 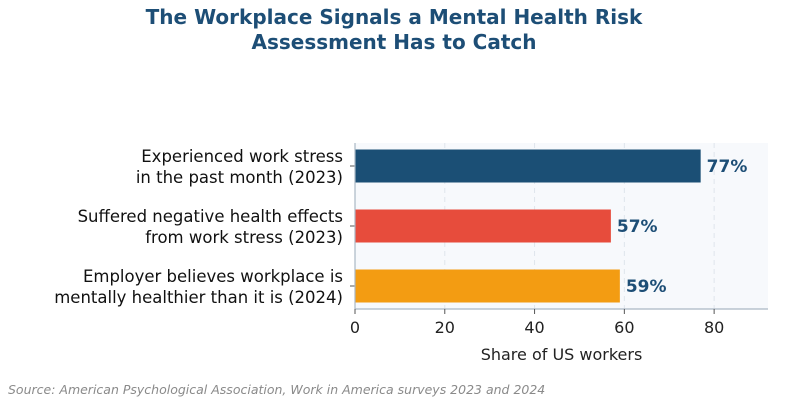 I want to click on x-axis-ticks: 0 20 40 60 80, so click(x=537, y=323).